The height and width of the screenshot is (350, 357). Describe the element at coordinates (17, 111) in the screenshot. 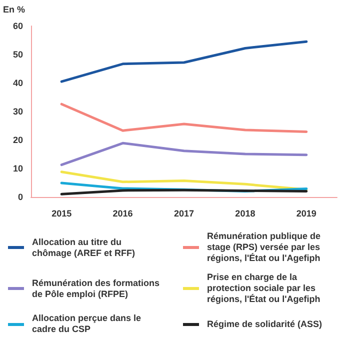

I see `y-tick-label: 30` at that location.